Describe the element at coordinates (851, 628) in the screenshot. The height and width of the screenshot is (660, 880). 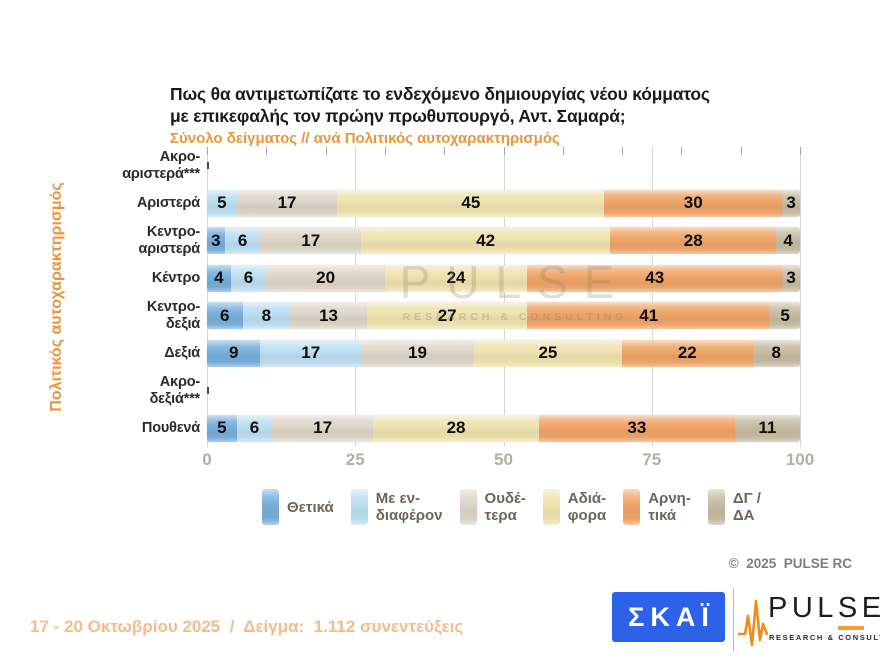
I see `pulse-logo-orange-mark` at that location.